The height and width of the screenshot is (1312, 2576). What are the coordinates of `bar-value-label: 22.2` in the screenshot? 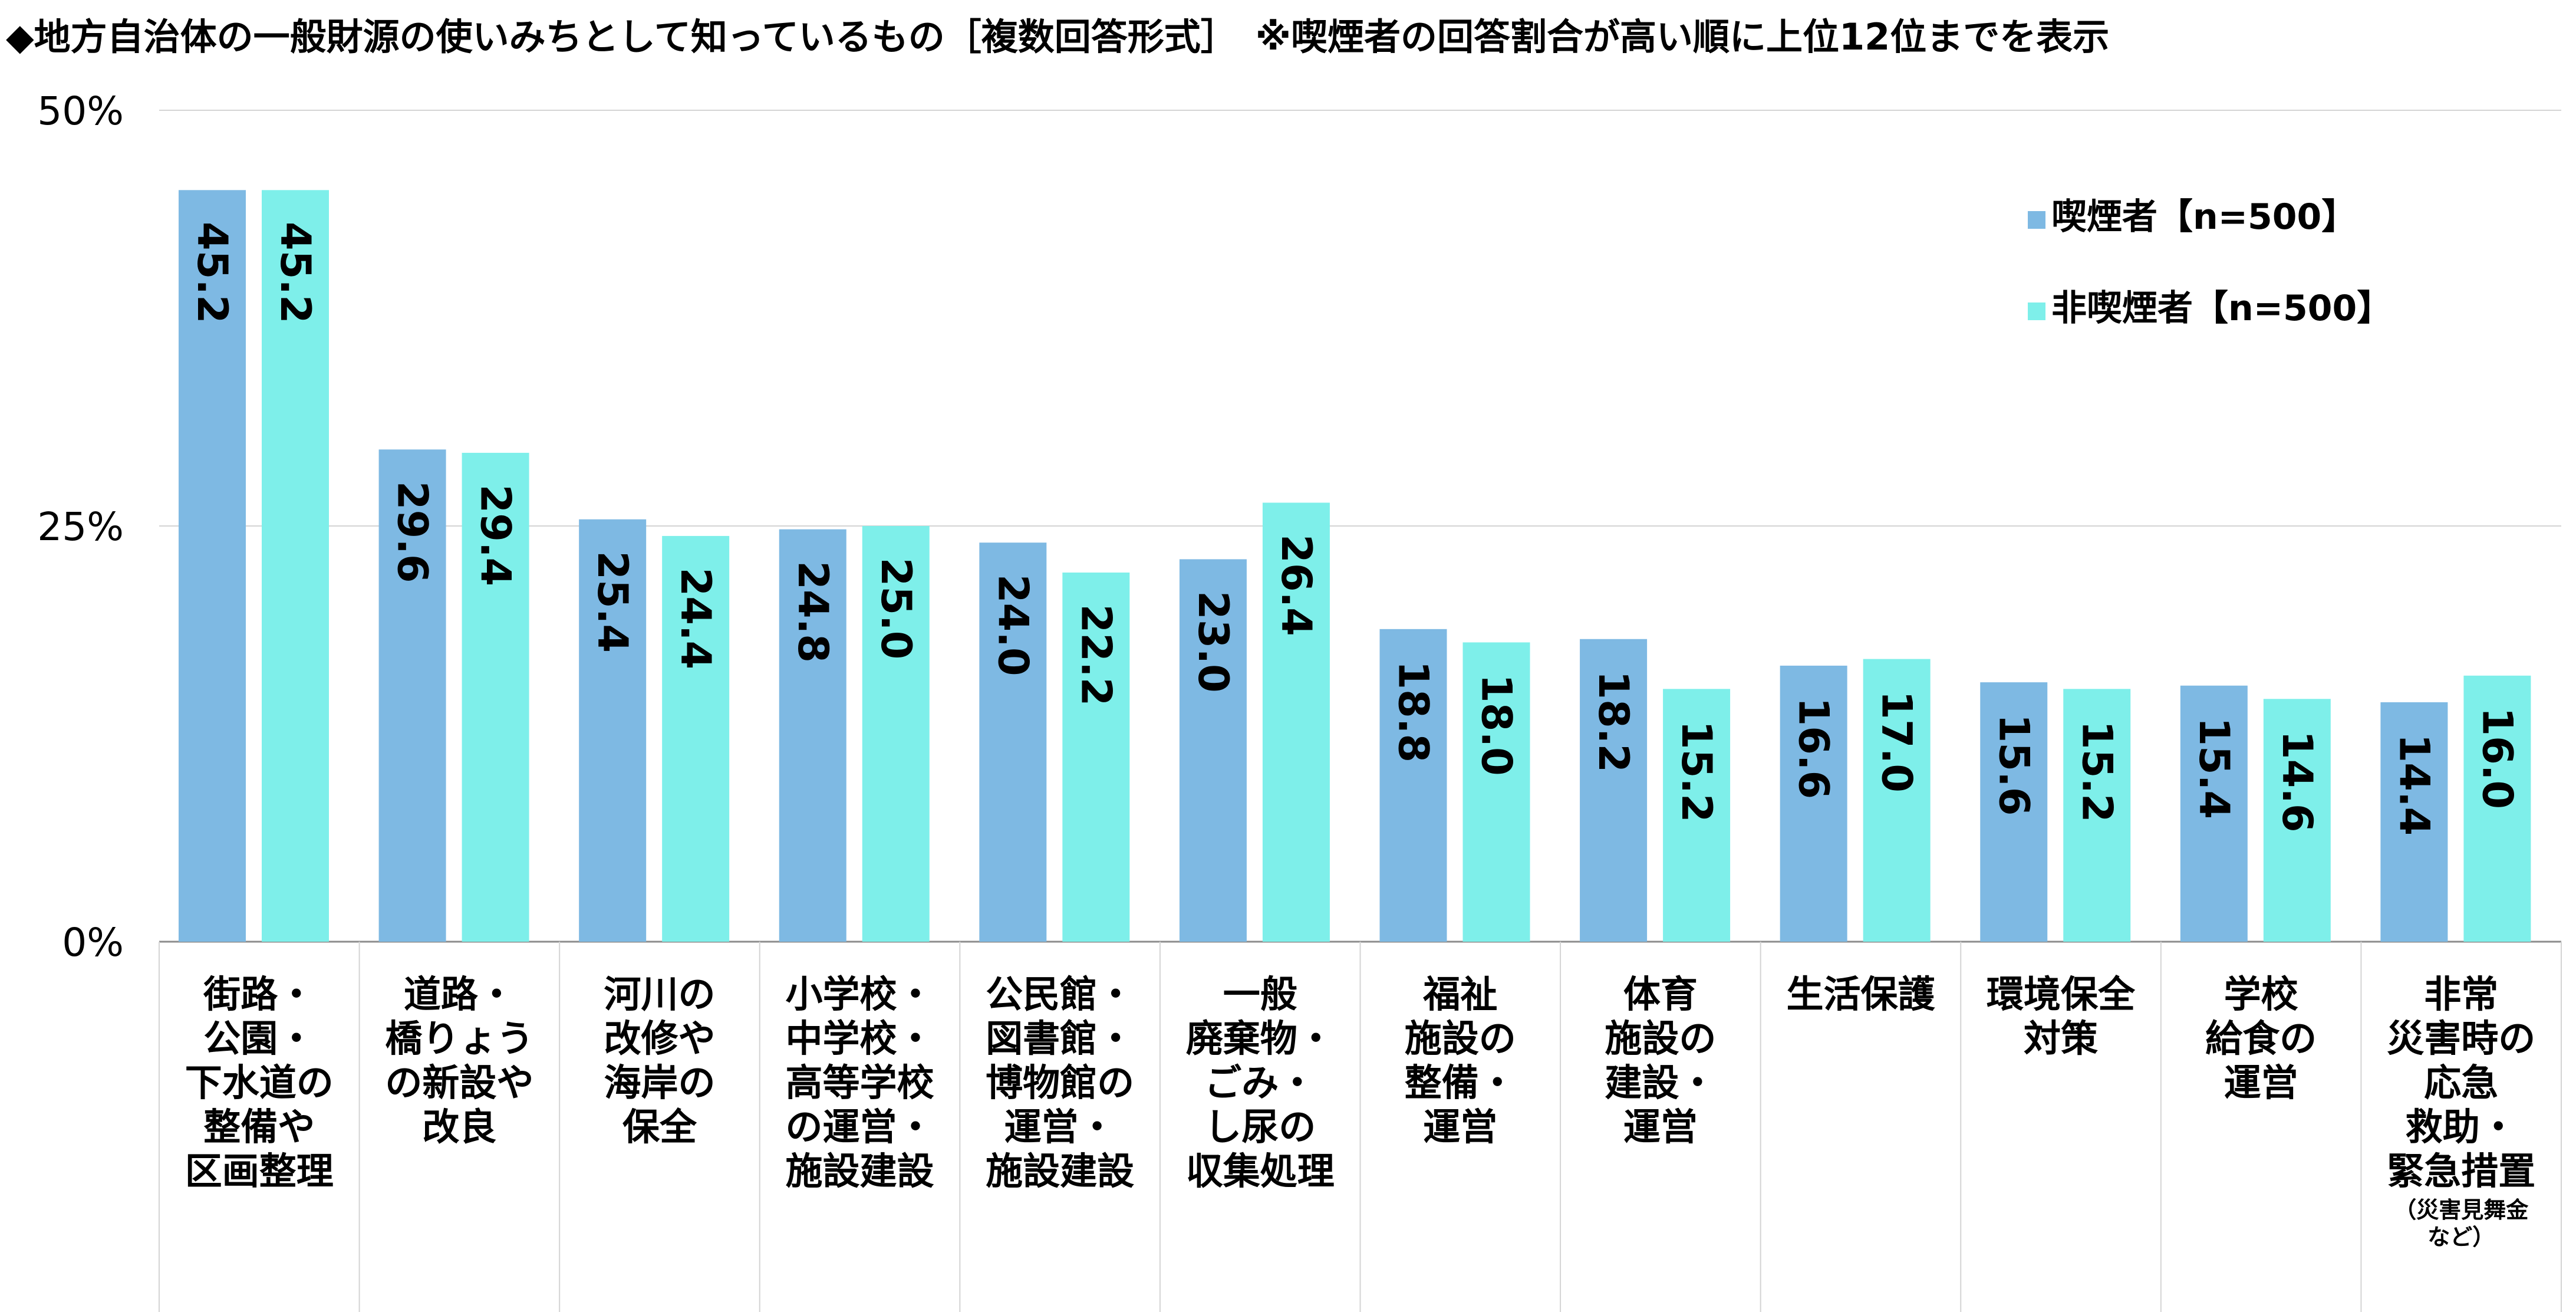 It's located at (1096, 655).